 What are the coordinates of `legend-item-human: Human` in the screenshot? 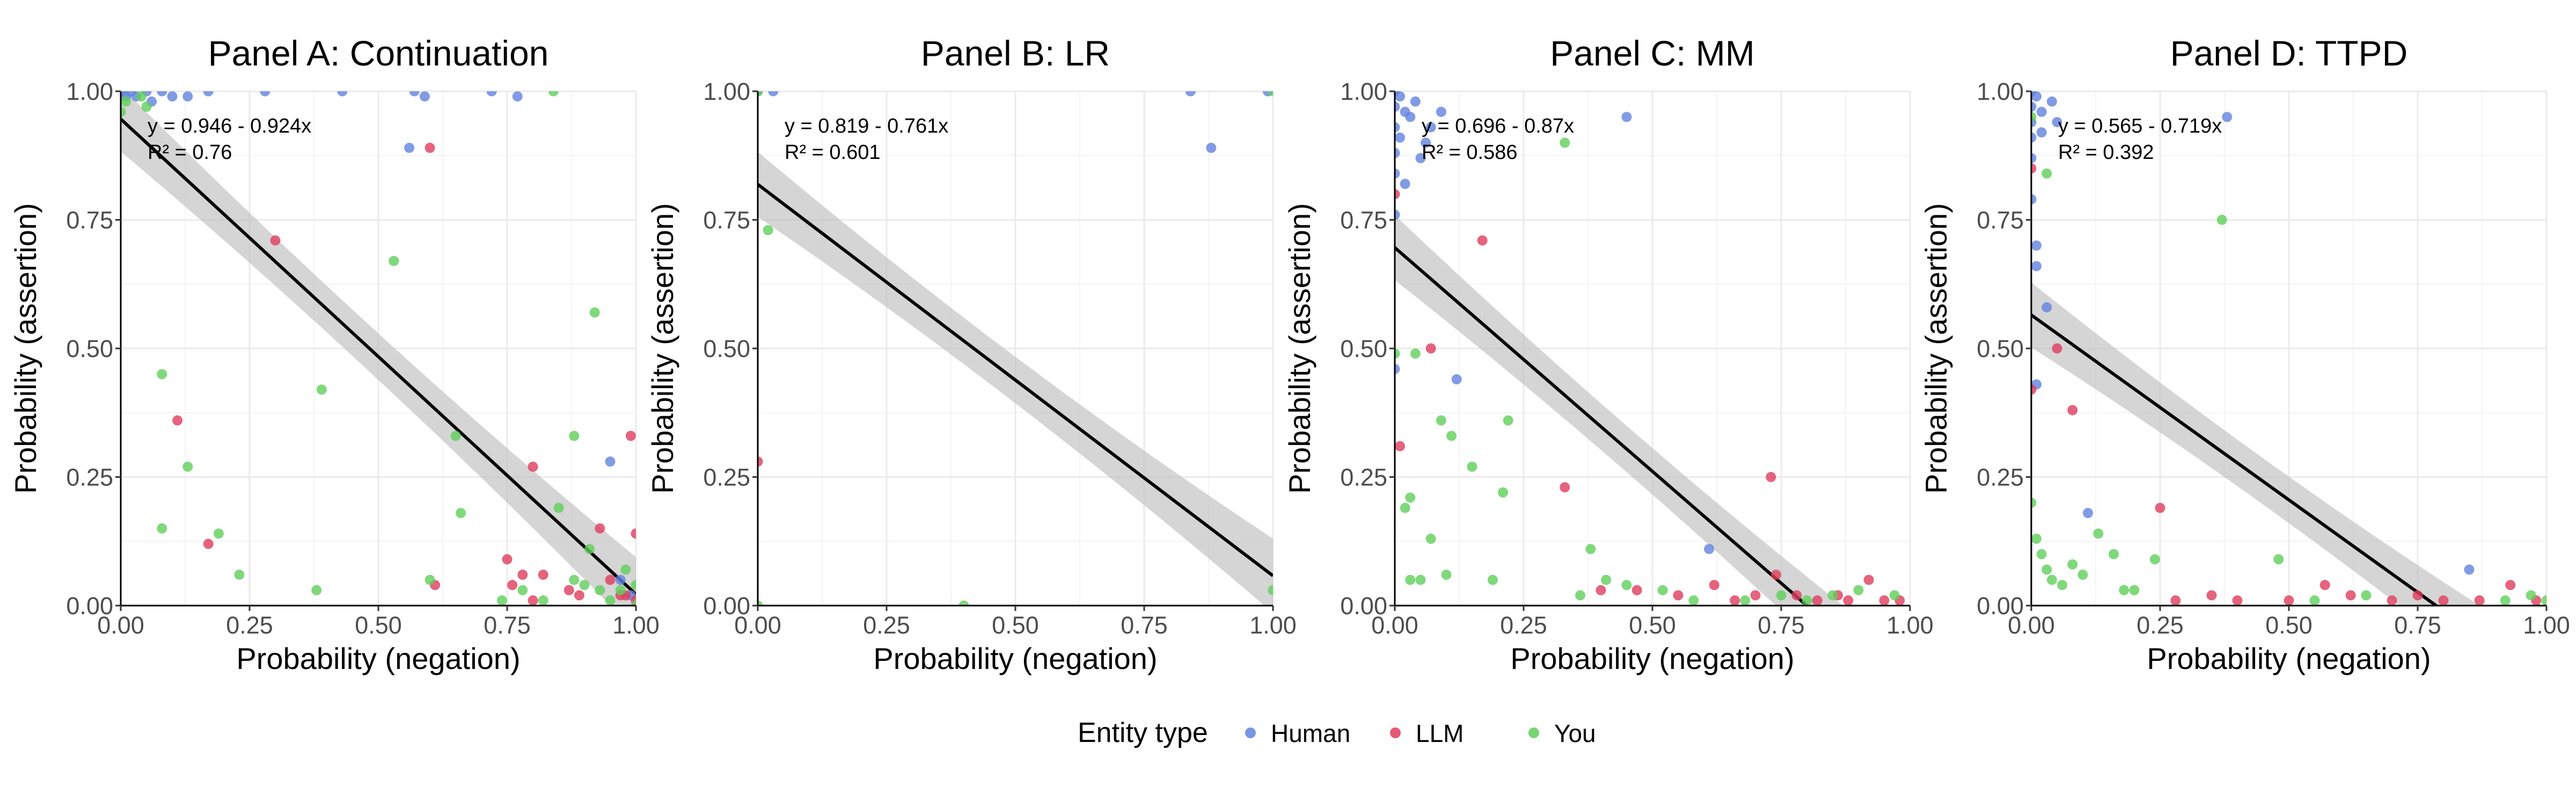 It's located at (1297, 733).